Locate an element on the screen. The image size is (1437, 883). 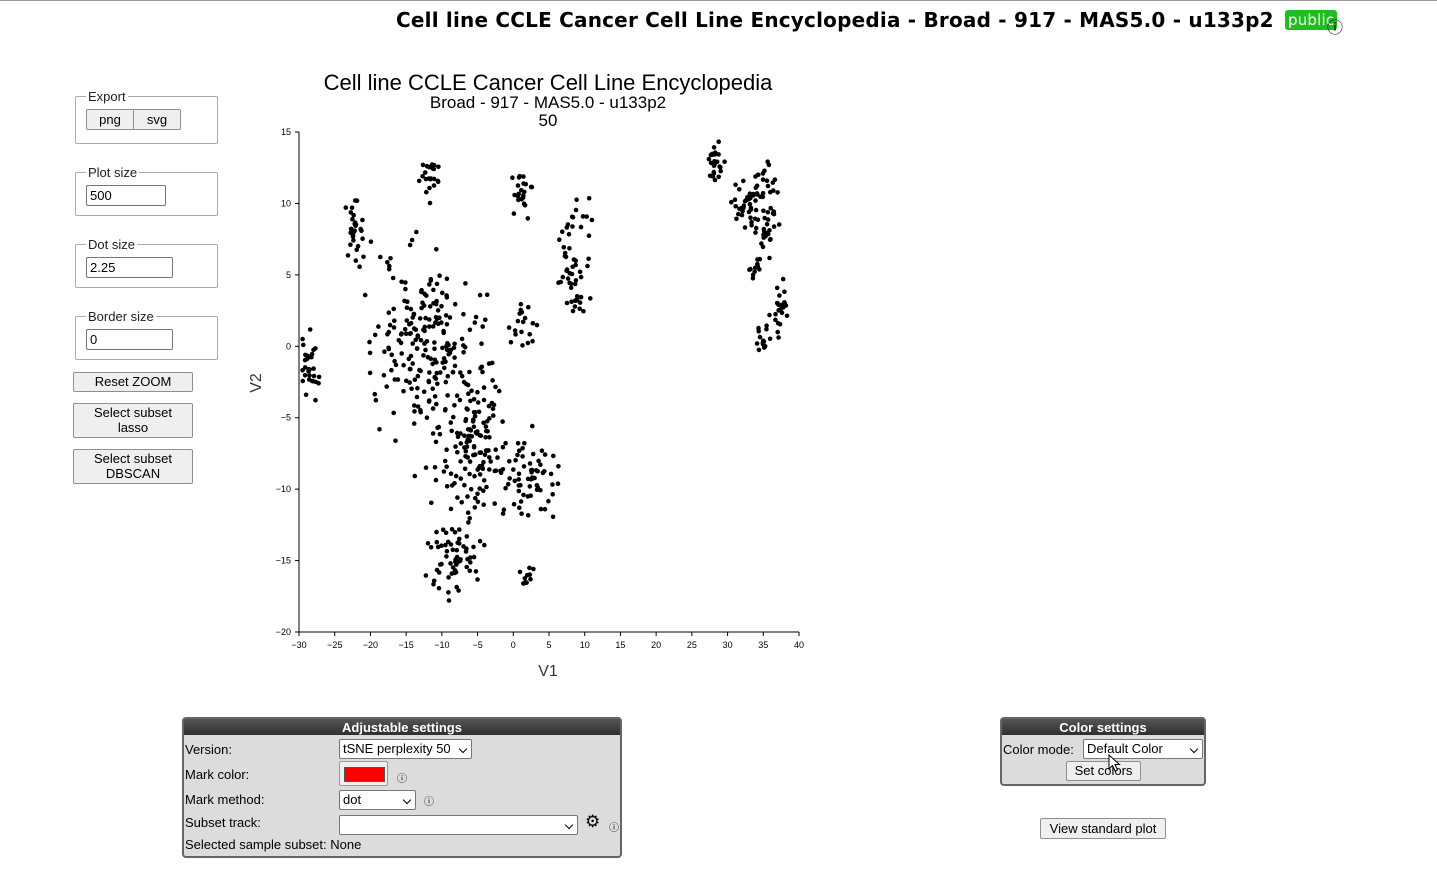
selected-subset-value: None is located at coordinates (346, 844).